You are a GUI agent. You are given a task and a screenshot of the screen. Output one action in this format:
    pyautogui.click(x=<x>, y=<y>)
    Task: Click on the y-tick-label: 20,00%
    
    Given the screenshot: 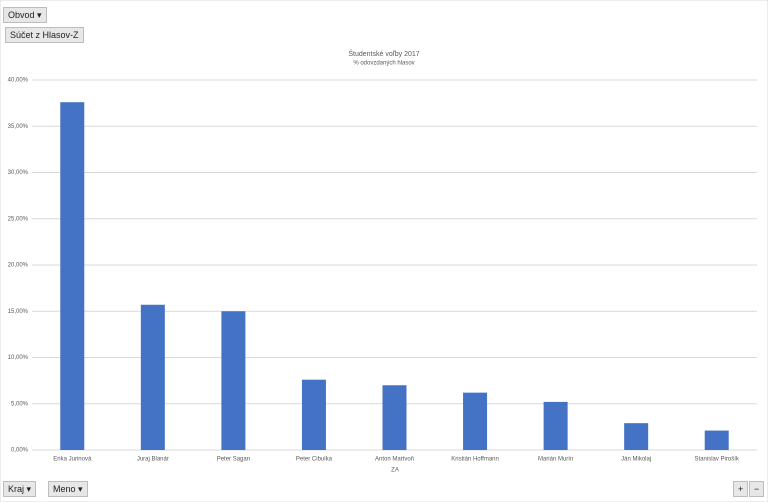 What is the action you would take?
    pyautogui.click(x=18, y=266)
    